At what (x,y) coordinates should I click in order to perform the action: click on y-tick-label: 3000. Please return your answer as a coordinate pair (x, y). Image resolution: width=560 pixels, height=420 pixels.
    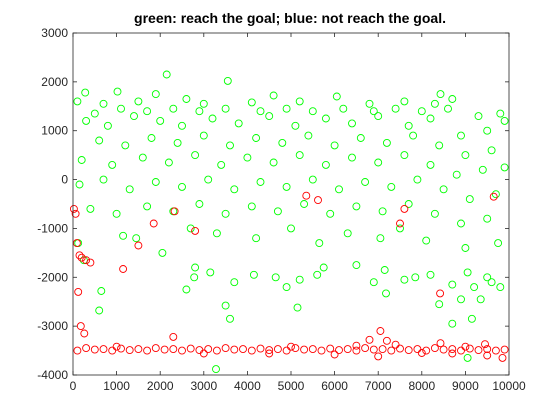
    Looking at the image, I should click on (54, 33).